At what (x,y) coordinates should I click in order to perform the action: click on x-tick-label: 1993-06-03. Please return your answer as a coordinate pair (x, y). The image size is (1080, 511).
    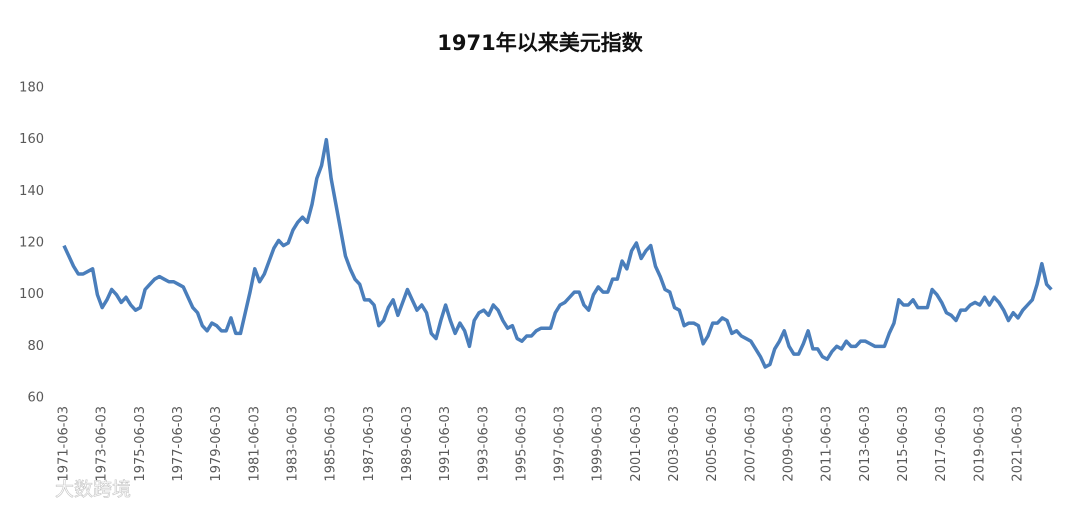
    Looking at the image, I should click on (483, 444).